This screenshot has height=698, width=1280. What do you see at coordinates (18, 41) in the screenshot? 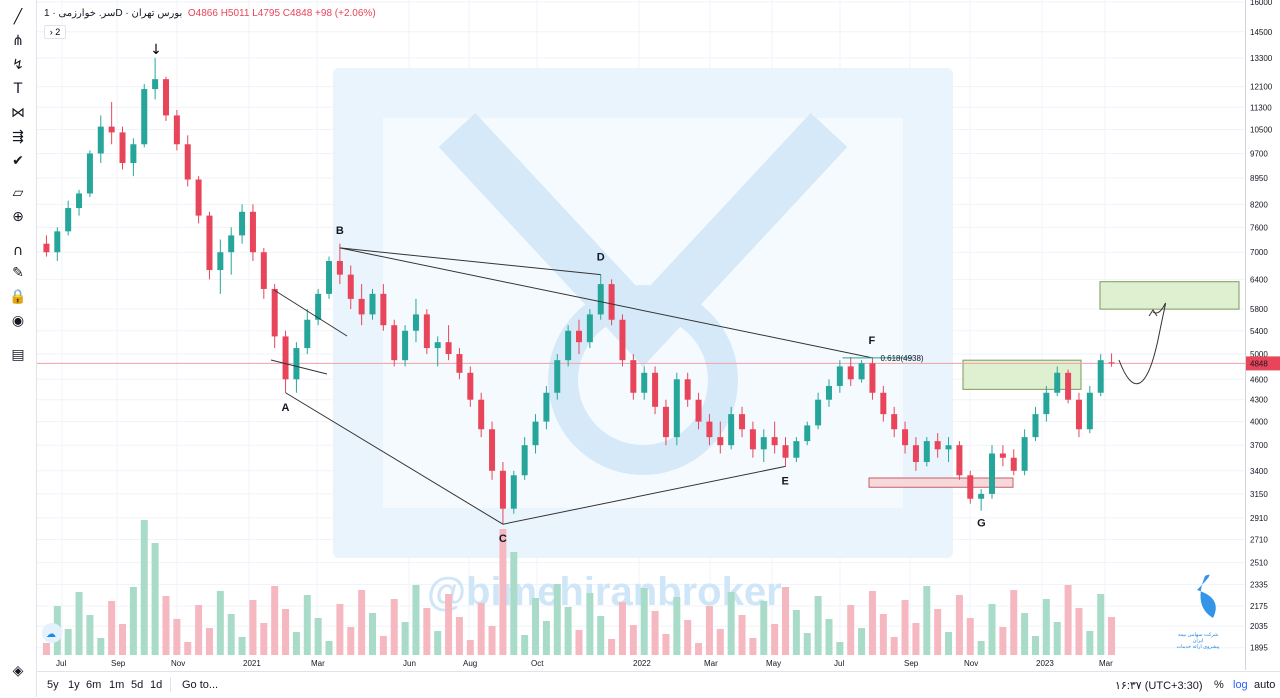
I see `pitchfork-icon: ⋔` at bounding box center [18, 41].